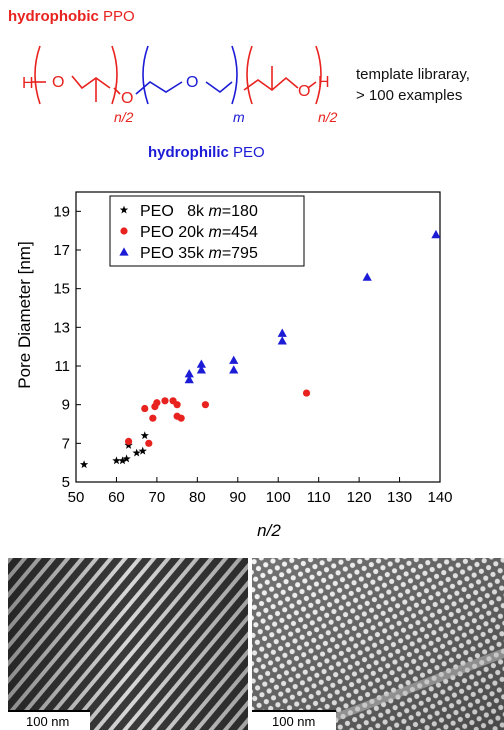 This screenshot has height=730, width=504. Describe the element at coordinates (188, 152) in the screenshot. I see `hydrophilic-word: hydrophilic` at that location.